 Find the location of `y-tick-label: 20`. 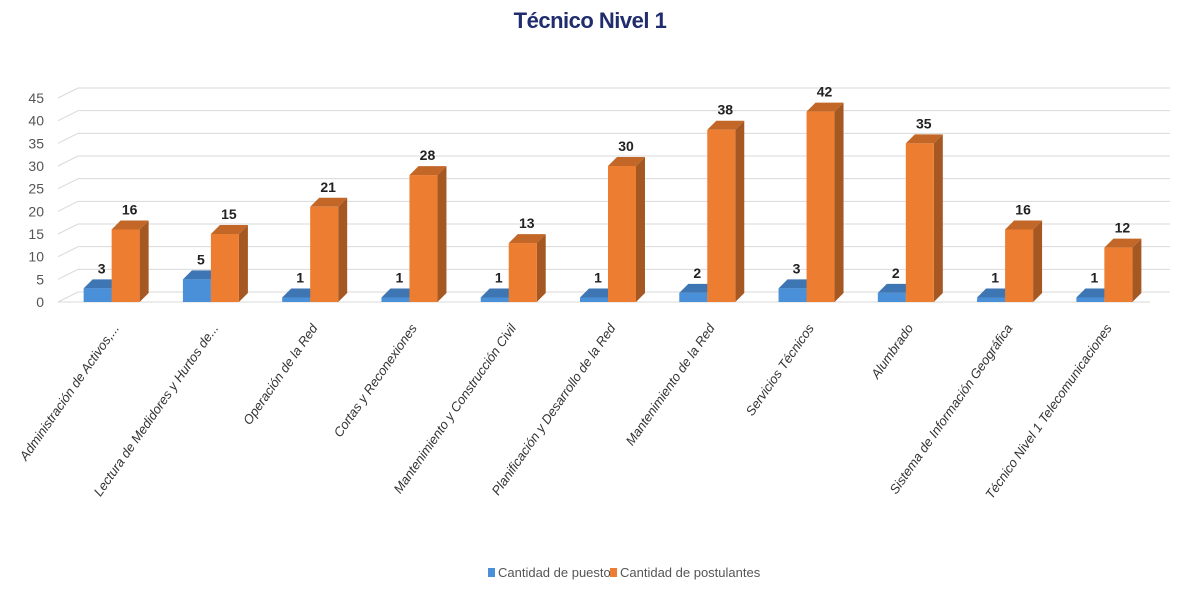

y-tick-label: 20 is located at coordinates (36, 211).